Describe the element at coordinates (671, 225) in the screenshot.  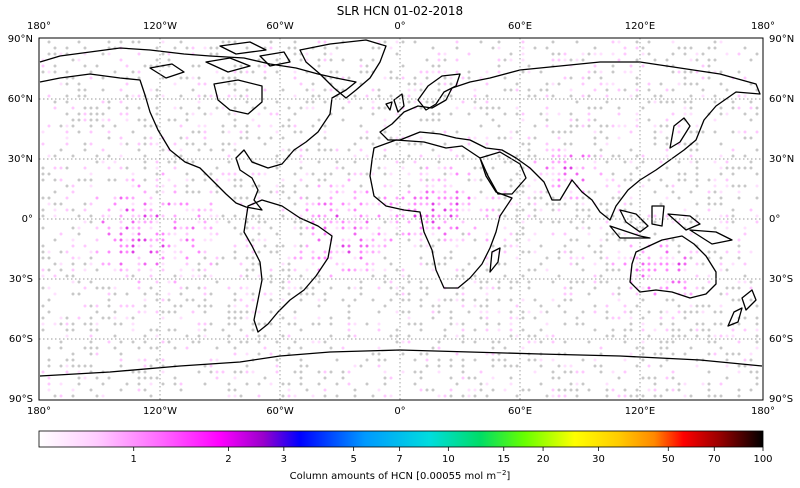
I see `southeast-asia-islands` at that location.